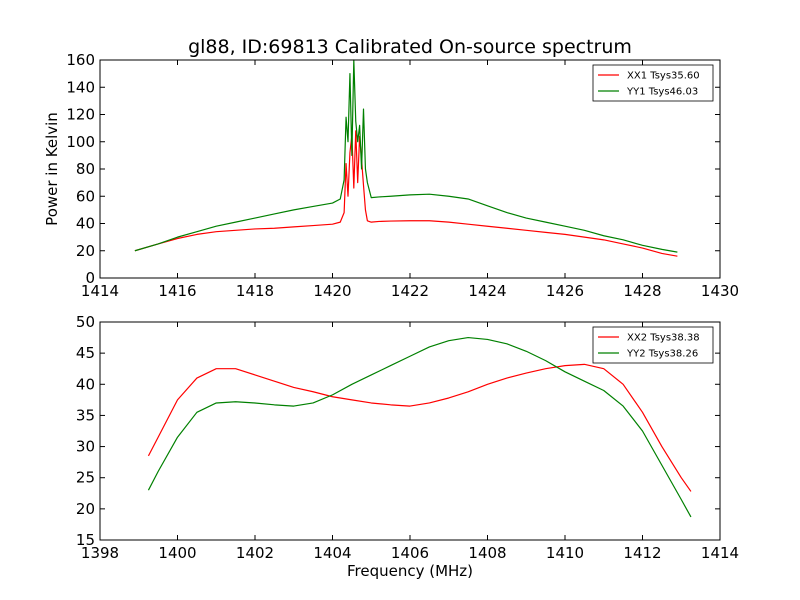 The width and height of the screenshot is (800, 600). I want to click on x-tick-label: 1428, so click(642, 291).